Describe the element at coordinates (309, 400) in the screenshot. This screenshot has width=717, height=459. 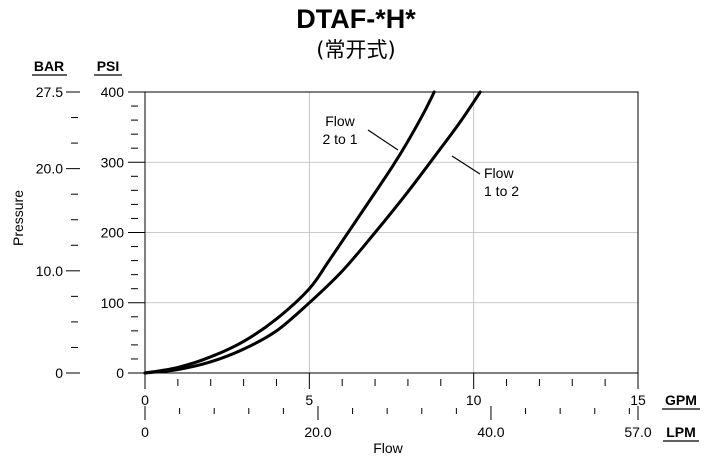
I see `x-primary-tick-label: 5` at that location.